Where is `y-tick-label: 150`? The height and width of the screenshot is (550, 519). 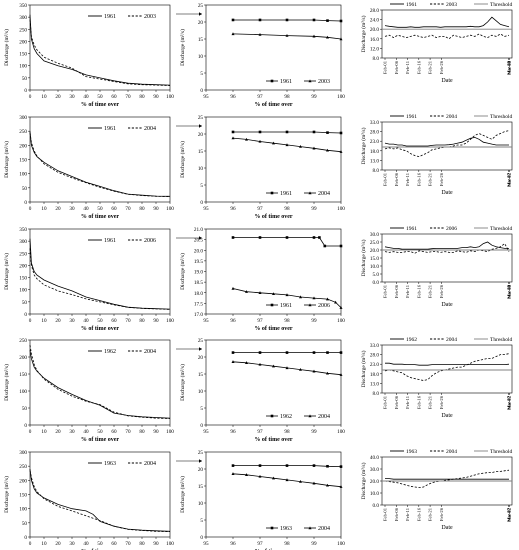 y-tick-label: 150 is located at coordinates (23, 161).